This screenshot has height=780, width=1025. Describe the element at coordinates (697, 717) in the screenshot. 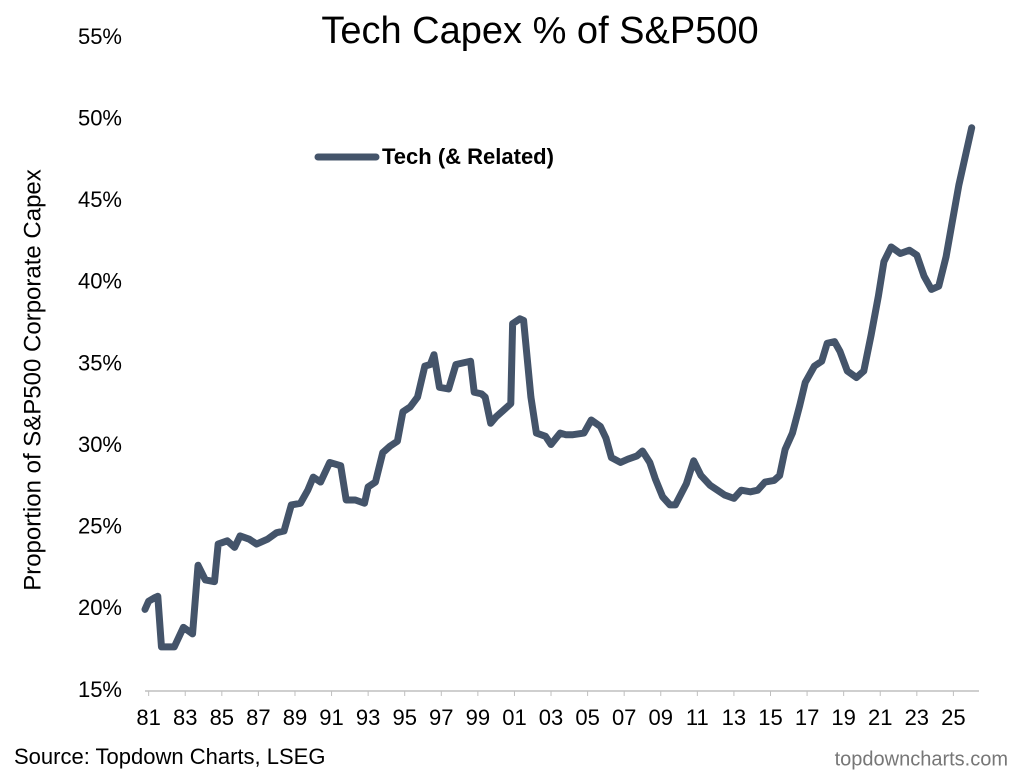

I see `x-tick-label: 11` at that location.